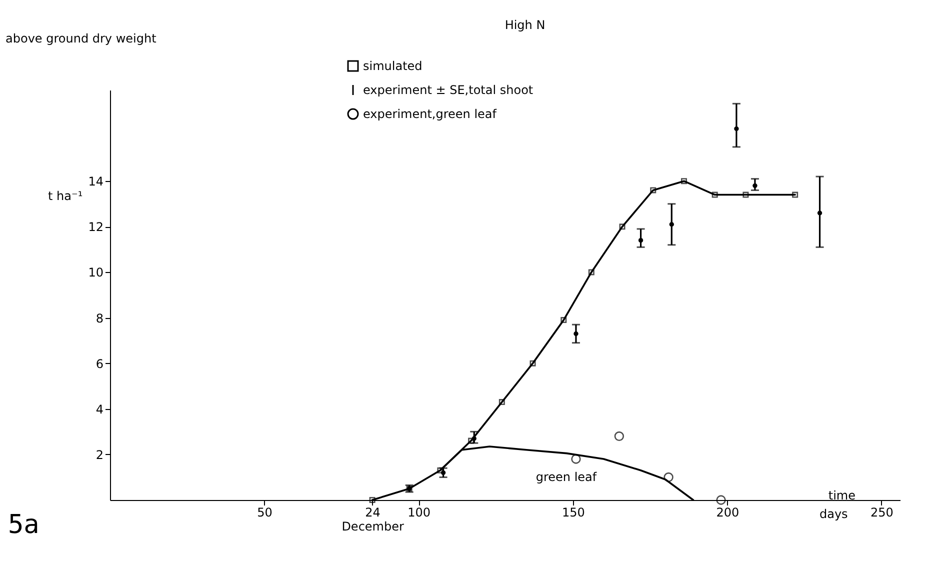 The height and width of the screenshot is (577, 925). What do you see at coordinates (842, 495) in the screenshot?
I see `x-axis-title: time` at bounding box center [842, 495].